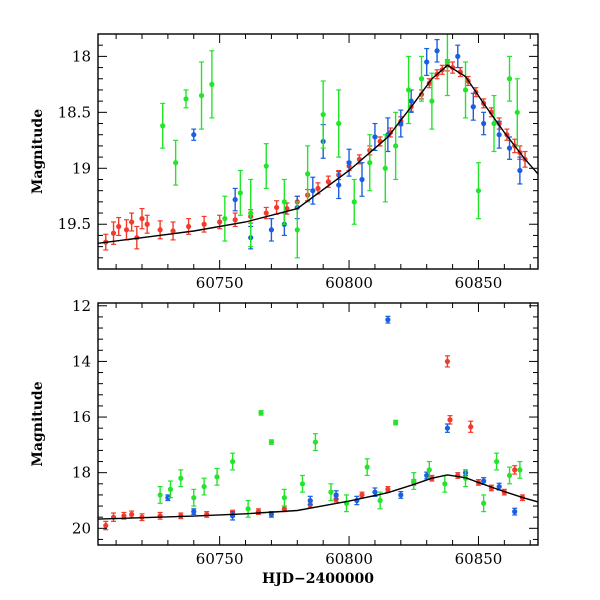  I want to click on y-tick-label: 16, so click(81, 417).